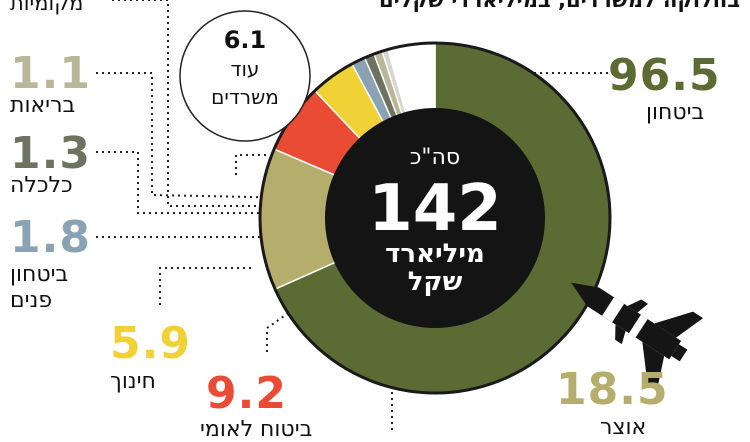  Describe the element at coordinates (245, 69) in the screenshot. I see `bubble-label-line1: עוד` at that location.